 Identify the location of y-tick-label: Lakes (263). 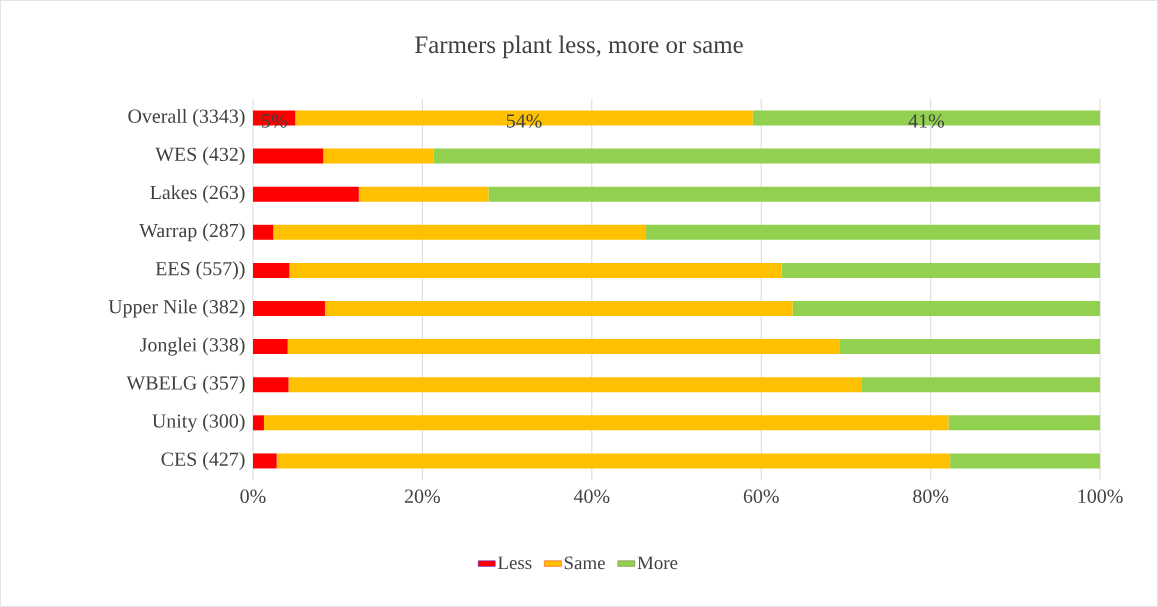
(197, 194).